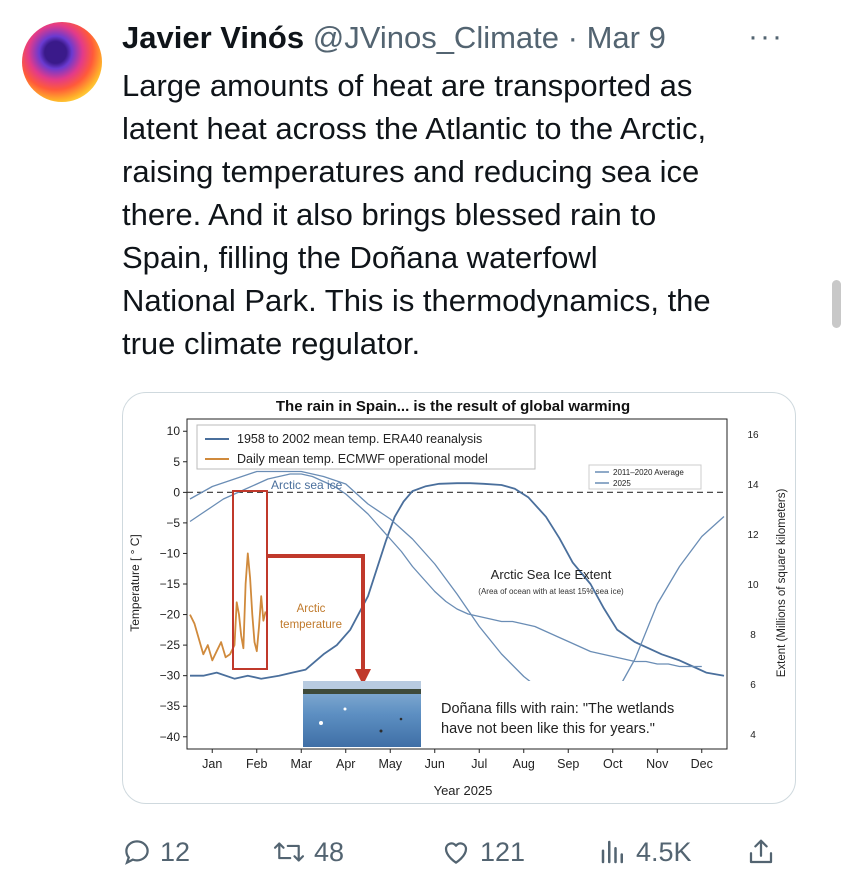  I want to click on y-tick-label-right: 6, so click(753, 685).